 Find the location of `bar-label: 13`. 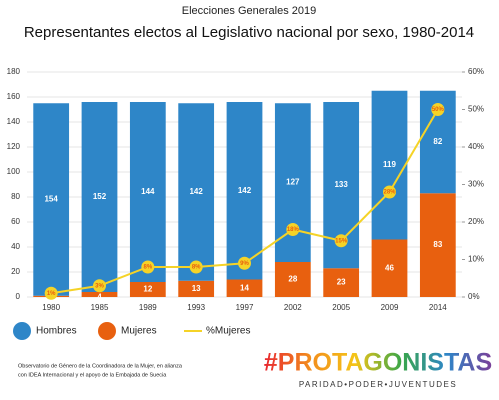

bar-label: 13 is located at coordinates (196, 288).